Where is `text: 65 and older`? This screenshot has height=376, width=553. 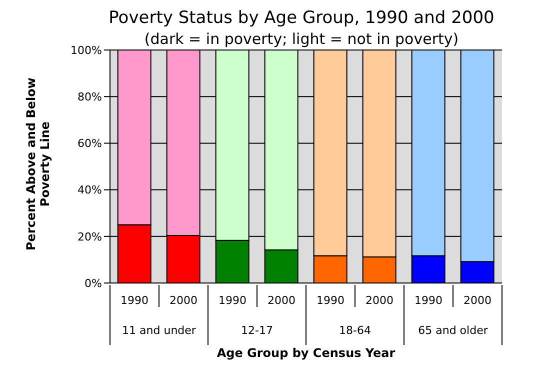
text: 65 and older is located at coordinates (453, 330).